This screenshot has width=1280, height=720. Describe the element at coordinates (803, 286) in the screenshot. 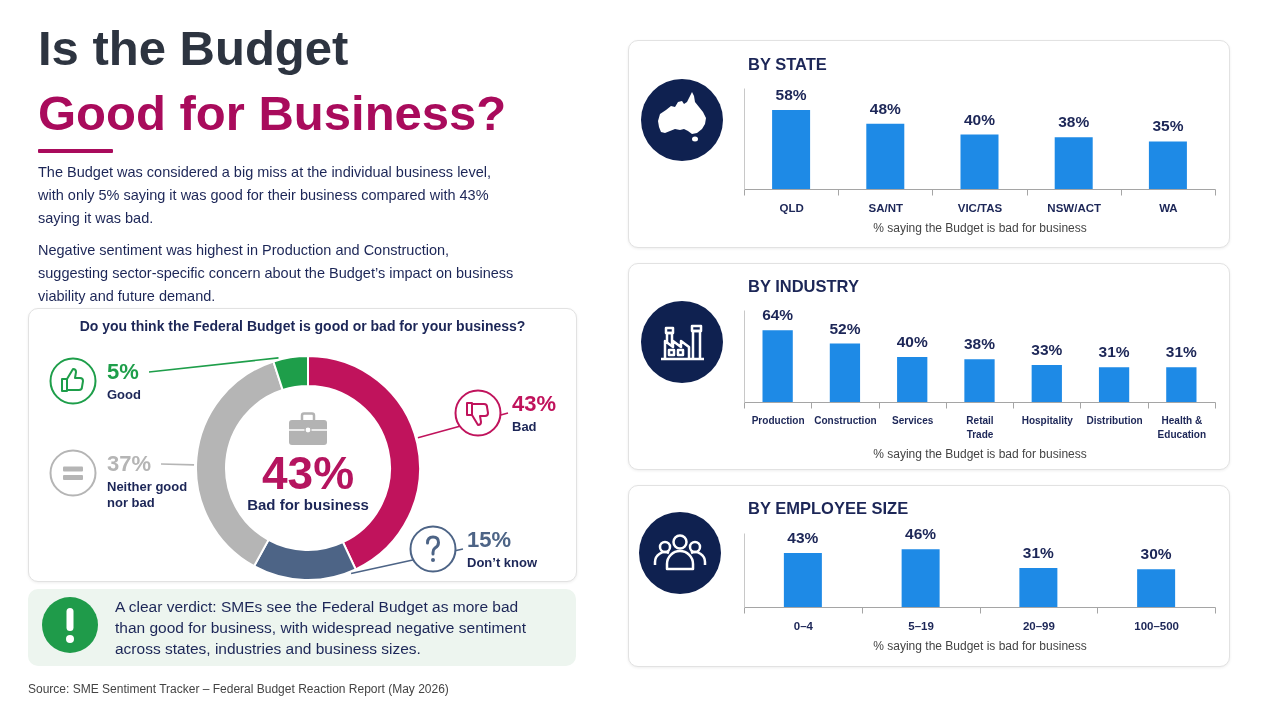

I see `chart-title: BY INDUSTRY` at that location.